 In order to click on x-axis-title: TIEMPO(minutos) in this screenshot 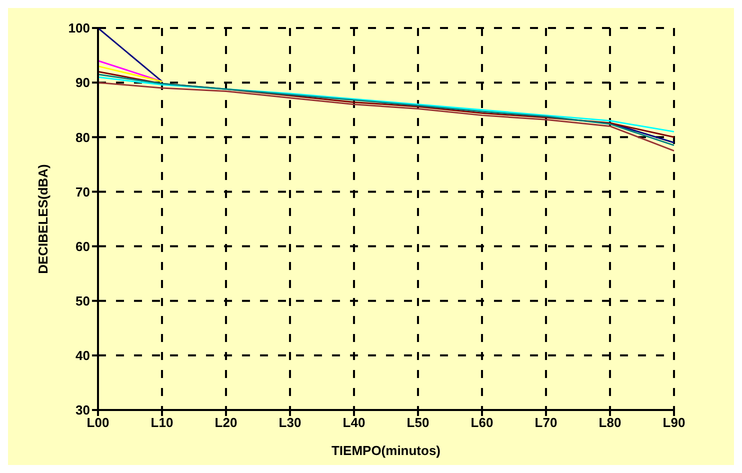, I will do `click(386, 450)`.